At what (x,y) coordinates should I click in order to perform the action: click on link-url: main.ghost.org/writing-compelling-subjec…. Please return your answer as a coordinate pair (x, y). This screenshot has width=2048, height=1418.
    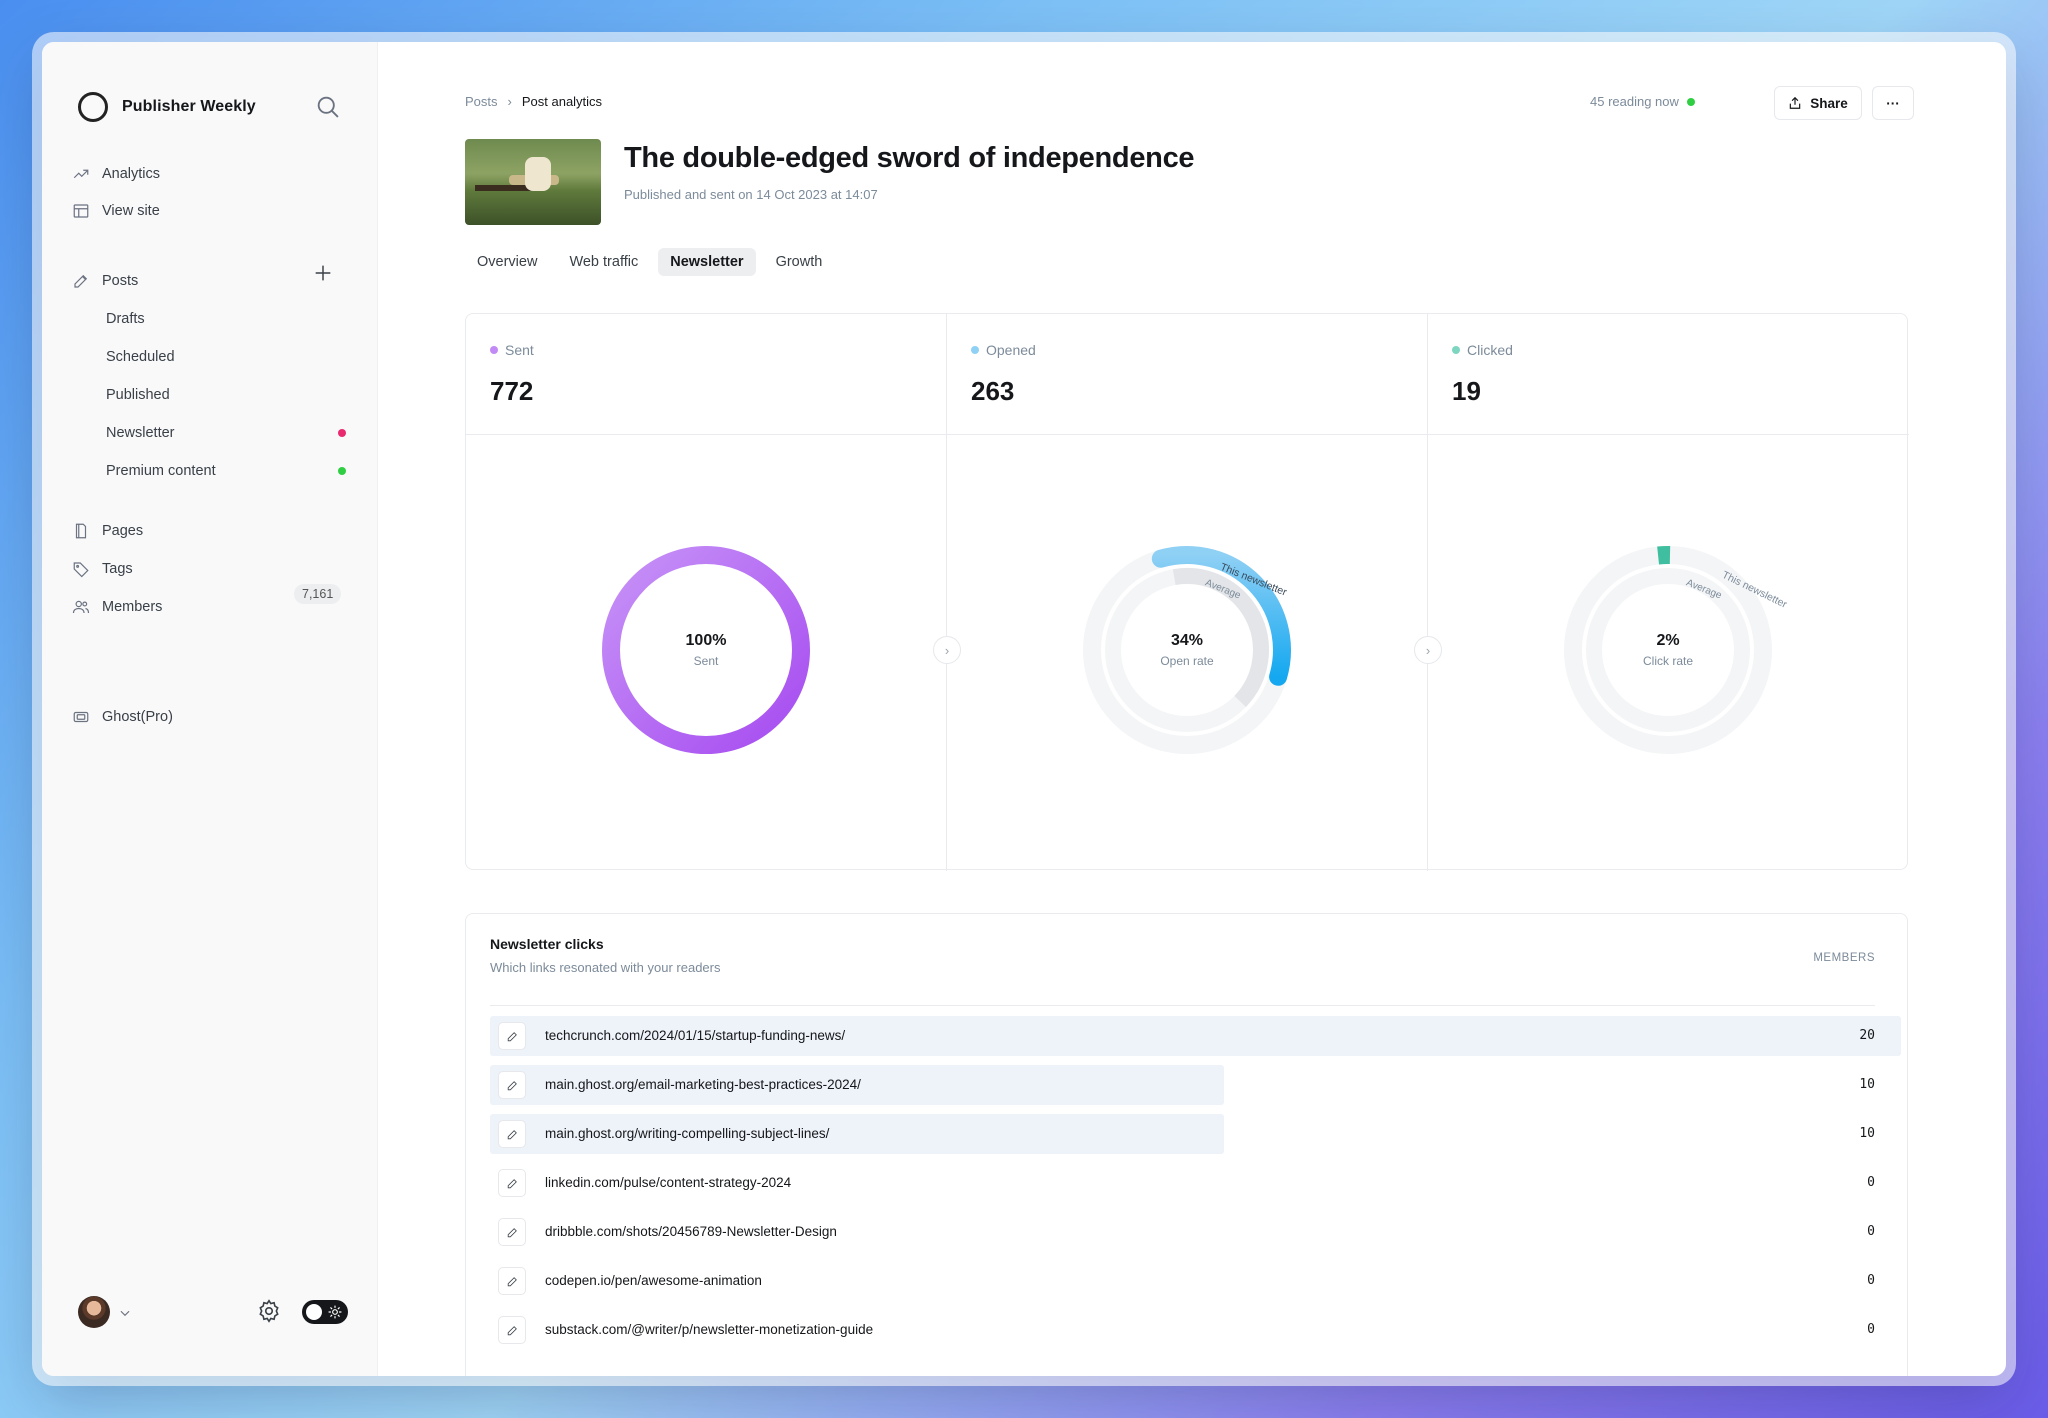
    Looking at the image, I should click on (687, 1133).